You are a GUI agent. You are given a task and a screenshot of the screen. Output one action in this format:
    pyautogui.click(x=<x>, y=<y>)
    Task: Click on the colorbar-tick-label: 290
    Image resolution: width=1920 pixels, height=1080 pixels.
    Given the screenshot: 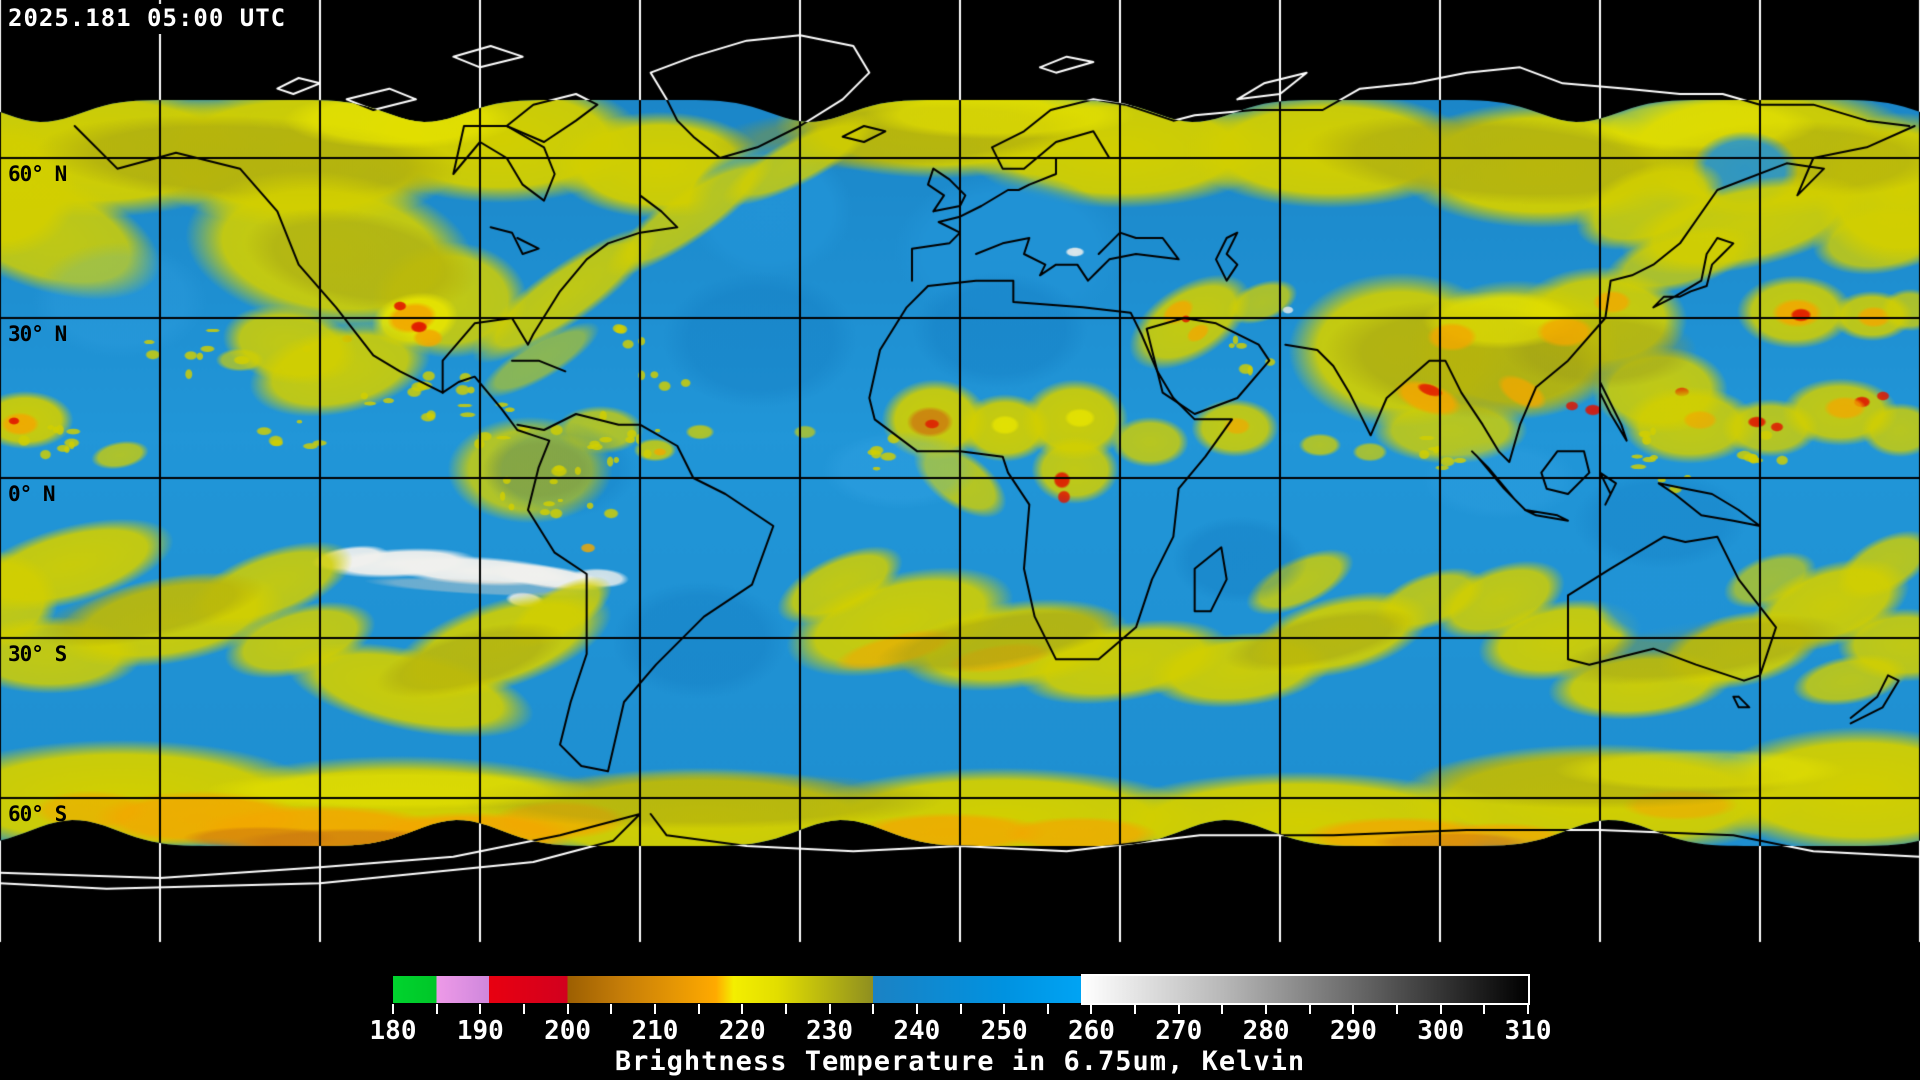 What is the action you would take?
    pyautogui.click(x=1353, y=1031)
    